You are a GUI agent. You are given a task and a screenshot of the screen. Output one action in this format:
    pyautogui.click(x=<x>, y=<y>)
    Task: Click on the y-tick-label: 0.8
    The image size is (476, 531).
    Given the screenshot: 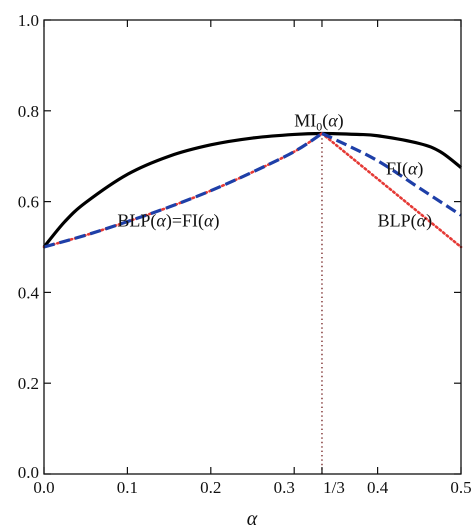 What is the action you would take?
    pyautogui.click(x=28, y=111)
    